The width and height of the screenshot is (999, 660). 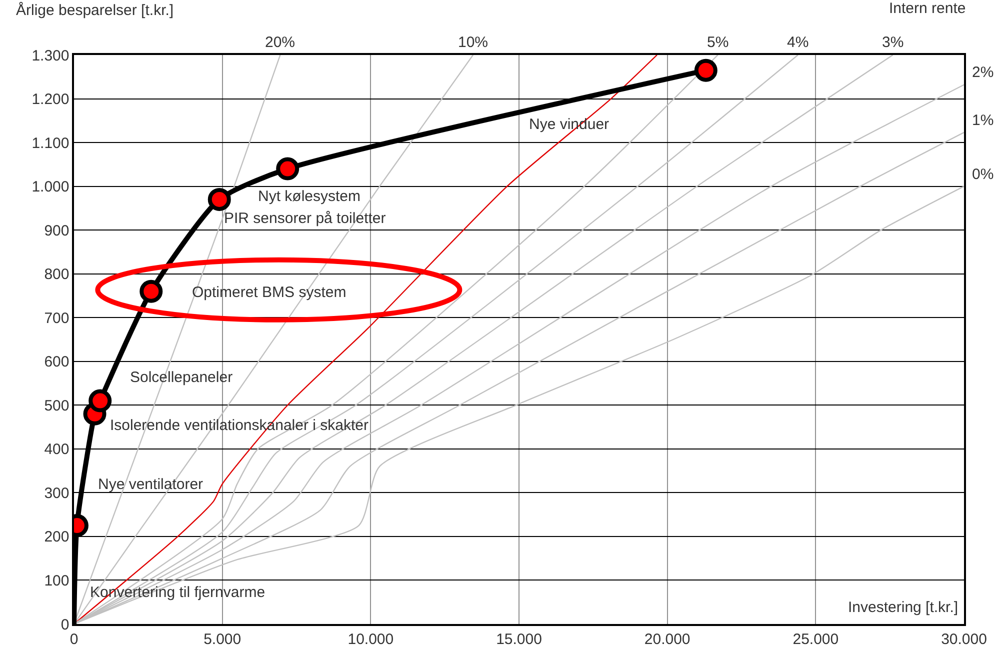 I want to click on y-tick-label: 300, so click(x=57, y=493).